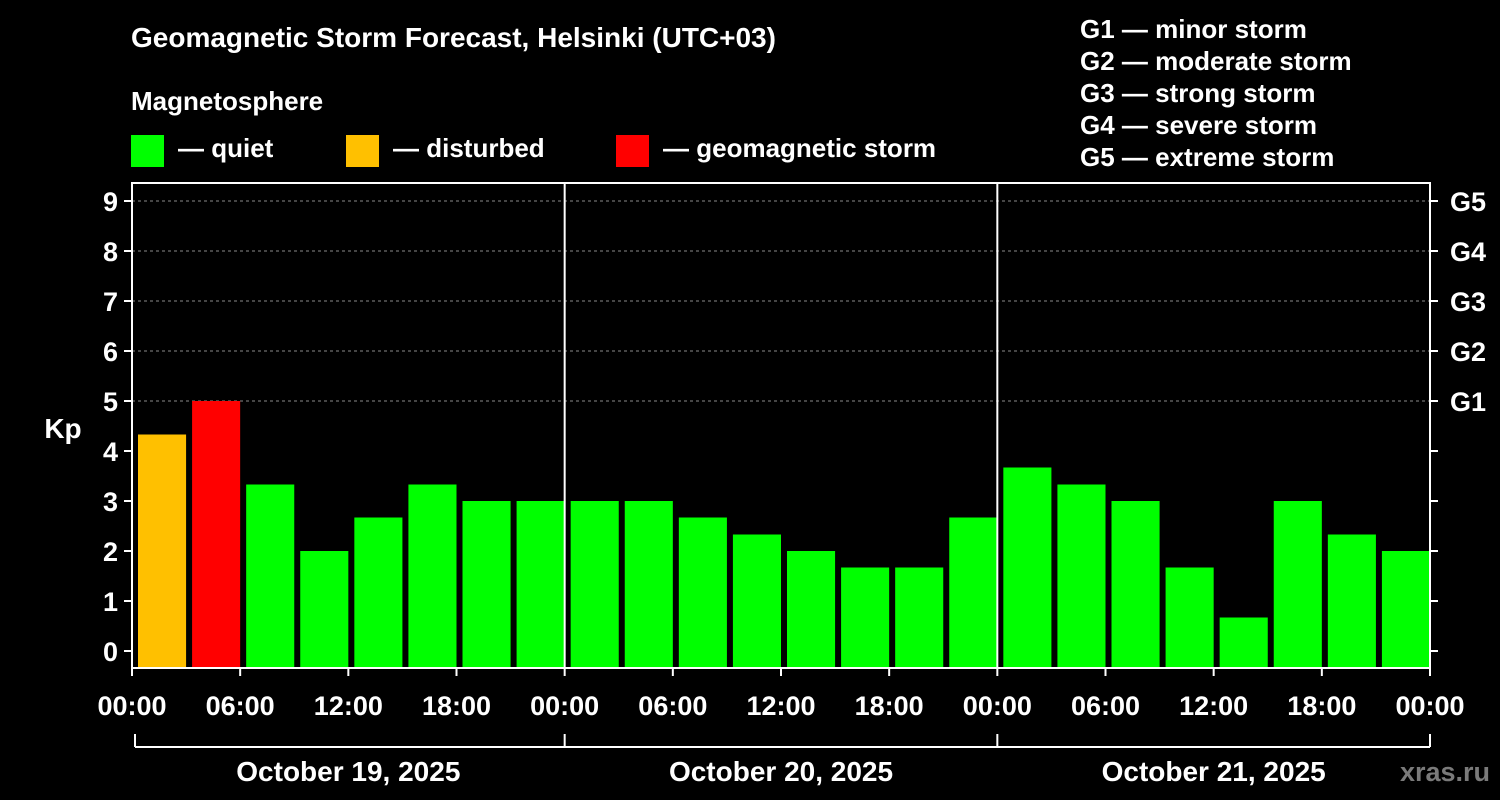 The height and width of the screenshot is (800, 1500). Describe the element at coordinates (348, 771) in the screenshot. I see `day-label-0: October 19, 2025` at that location.